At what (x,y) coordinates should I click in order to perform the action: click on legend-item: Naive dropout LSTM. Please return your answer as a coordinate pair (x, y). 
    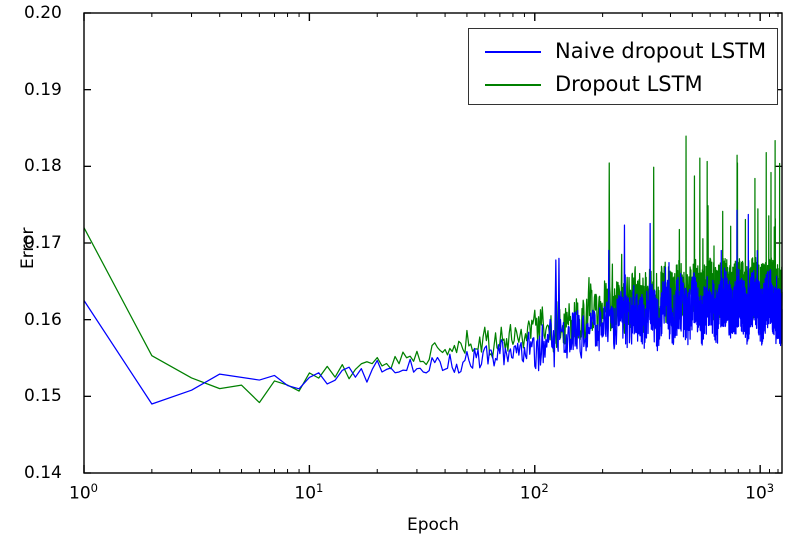
    Looking at the image, I should click on (625, 51).